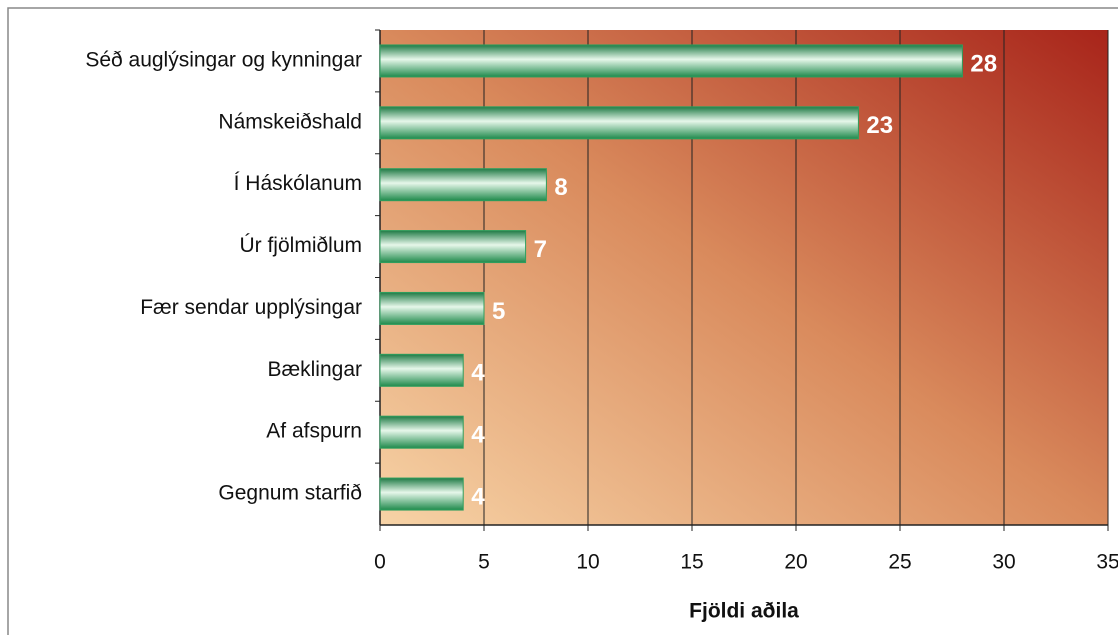 The height and width of the screenshot is (635, 1118). Describe the element at coordinates (1003, 562) in the screenshot. I see `x-tick-label: 30` at that location.